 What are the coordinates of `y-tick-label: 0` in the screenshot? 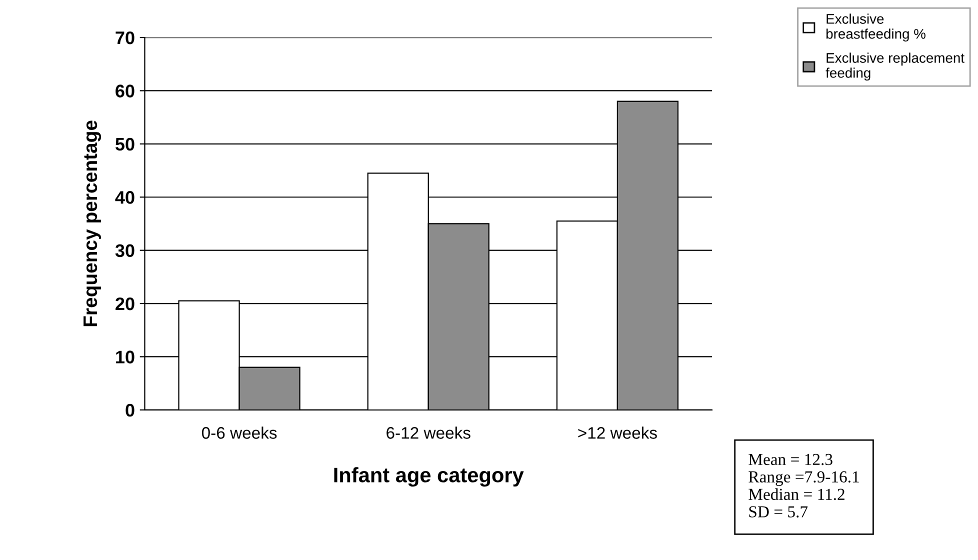 It's located at (130, 410).